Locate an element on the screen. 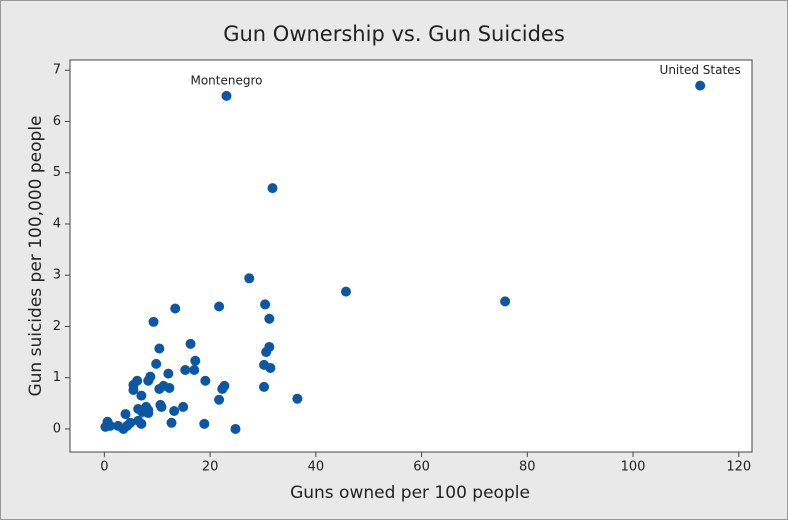 The image size is (788, 520). x-tick-label: 40 is located at coordinates (316, 467).